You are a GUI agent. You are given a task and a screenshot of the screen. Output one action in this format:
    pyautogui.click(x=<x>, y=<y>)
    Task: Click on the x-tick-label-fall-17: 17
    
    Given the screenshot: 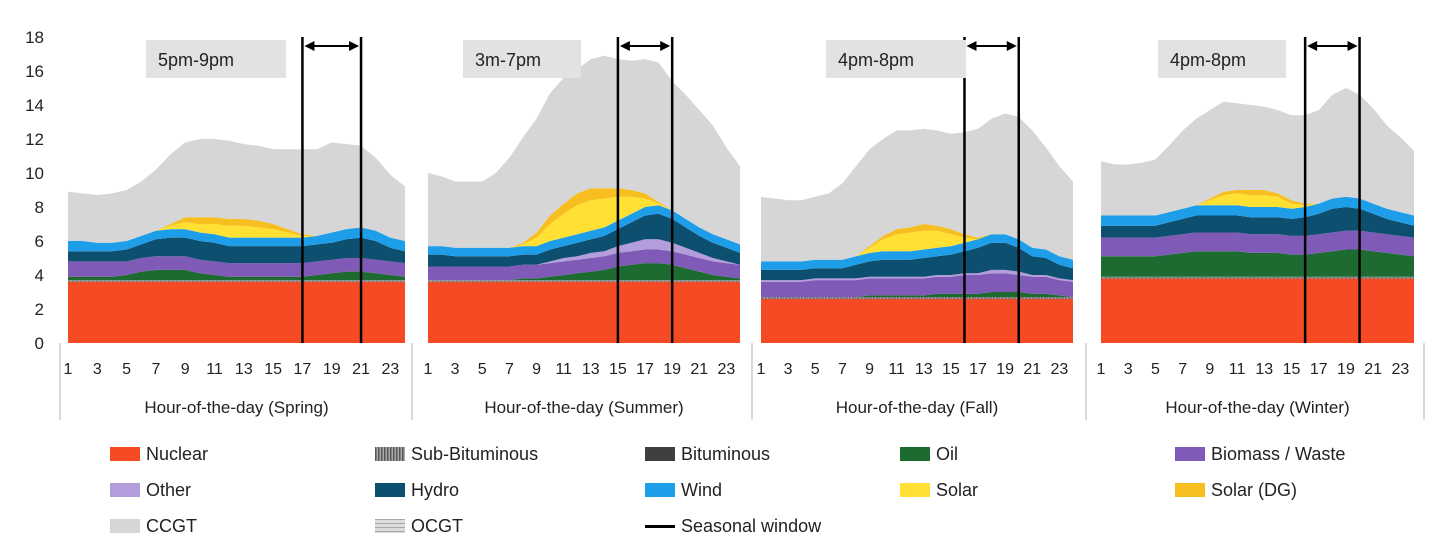 What is the action you would take?
    pyautogui.click(x=978, y=369)
    